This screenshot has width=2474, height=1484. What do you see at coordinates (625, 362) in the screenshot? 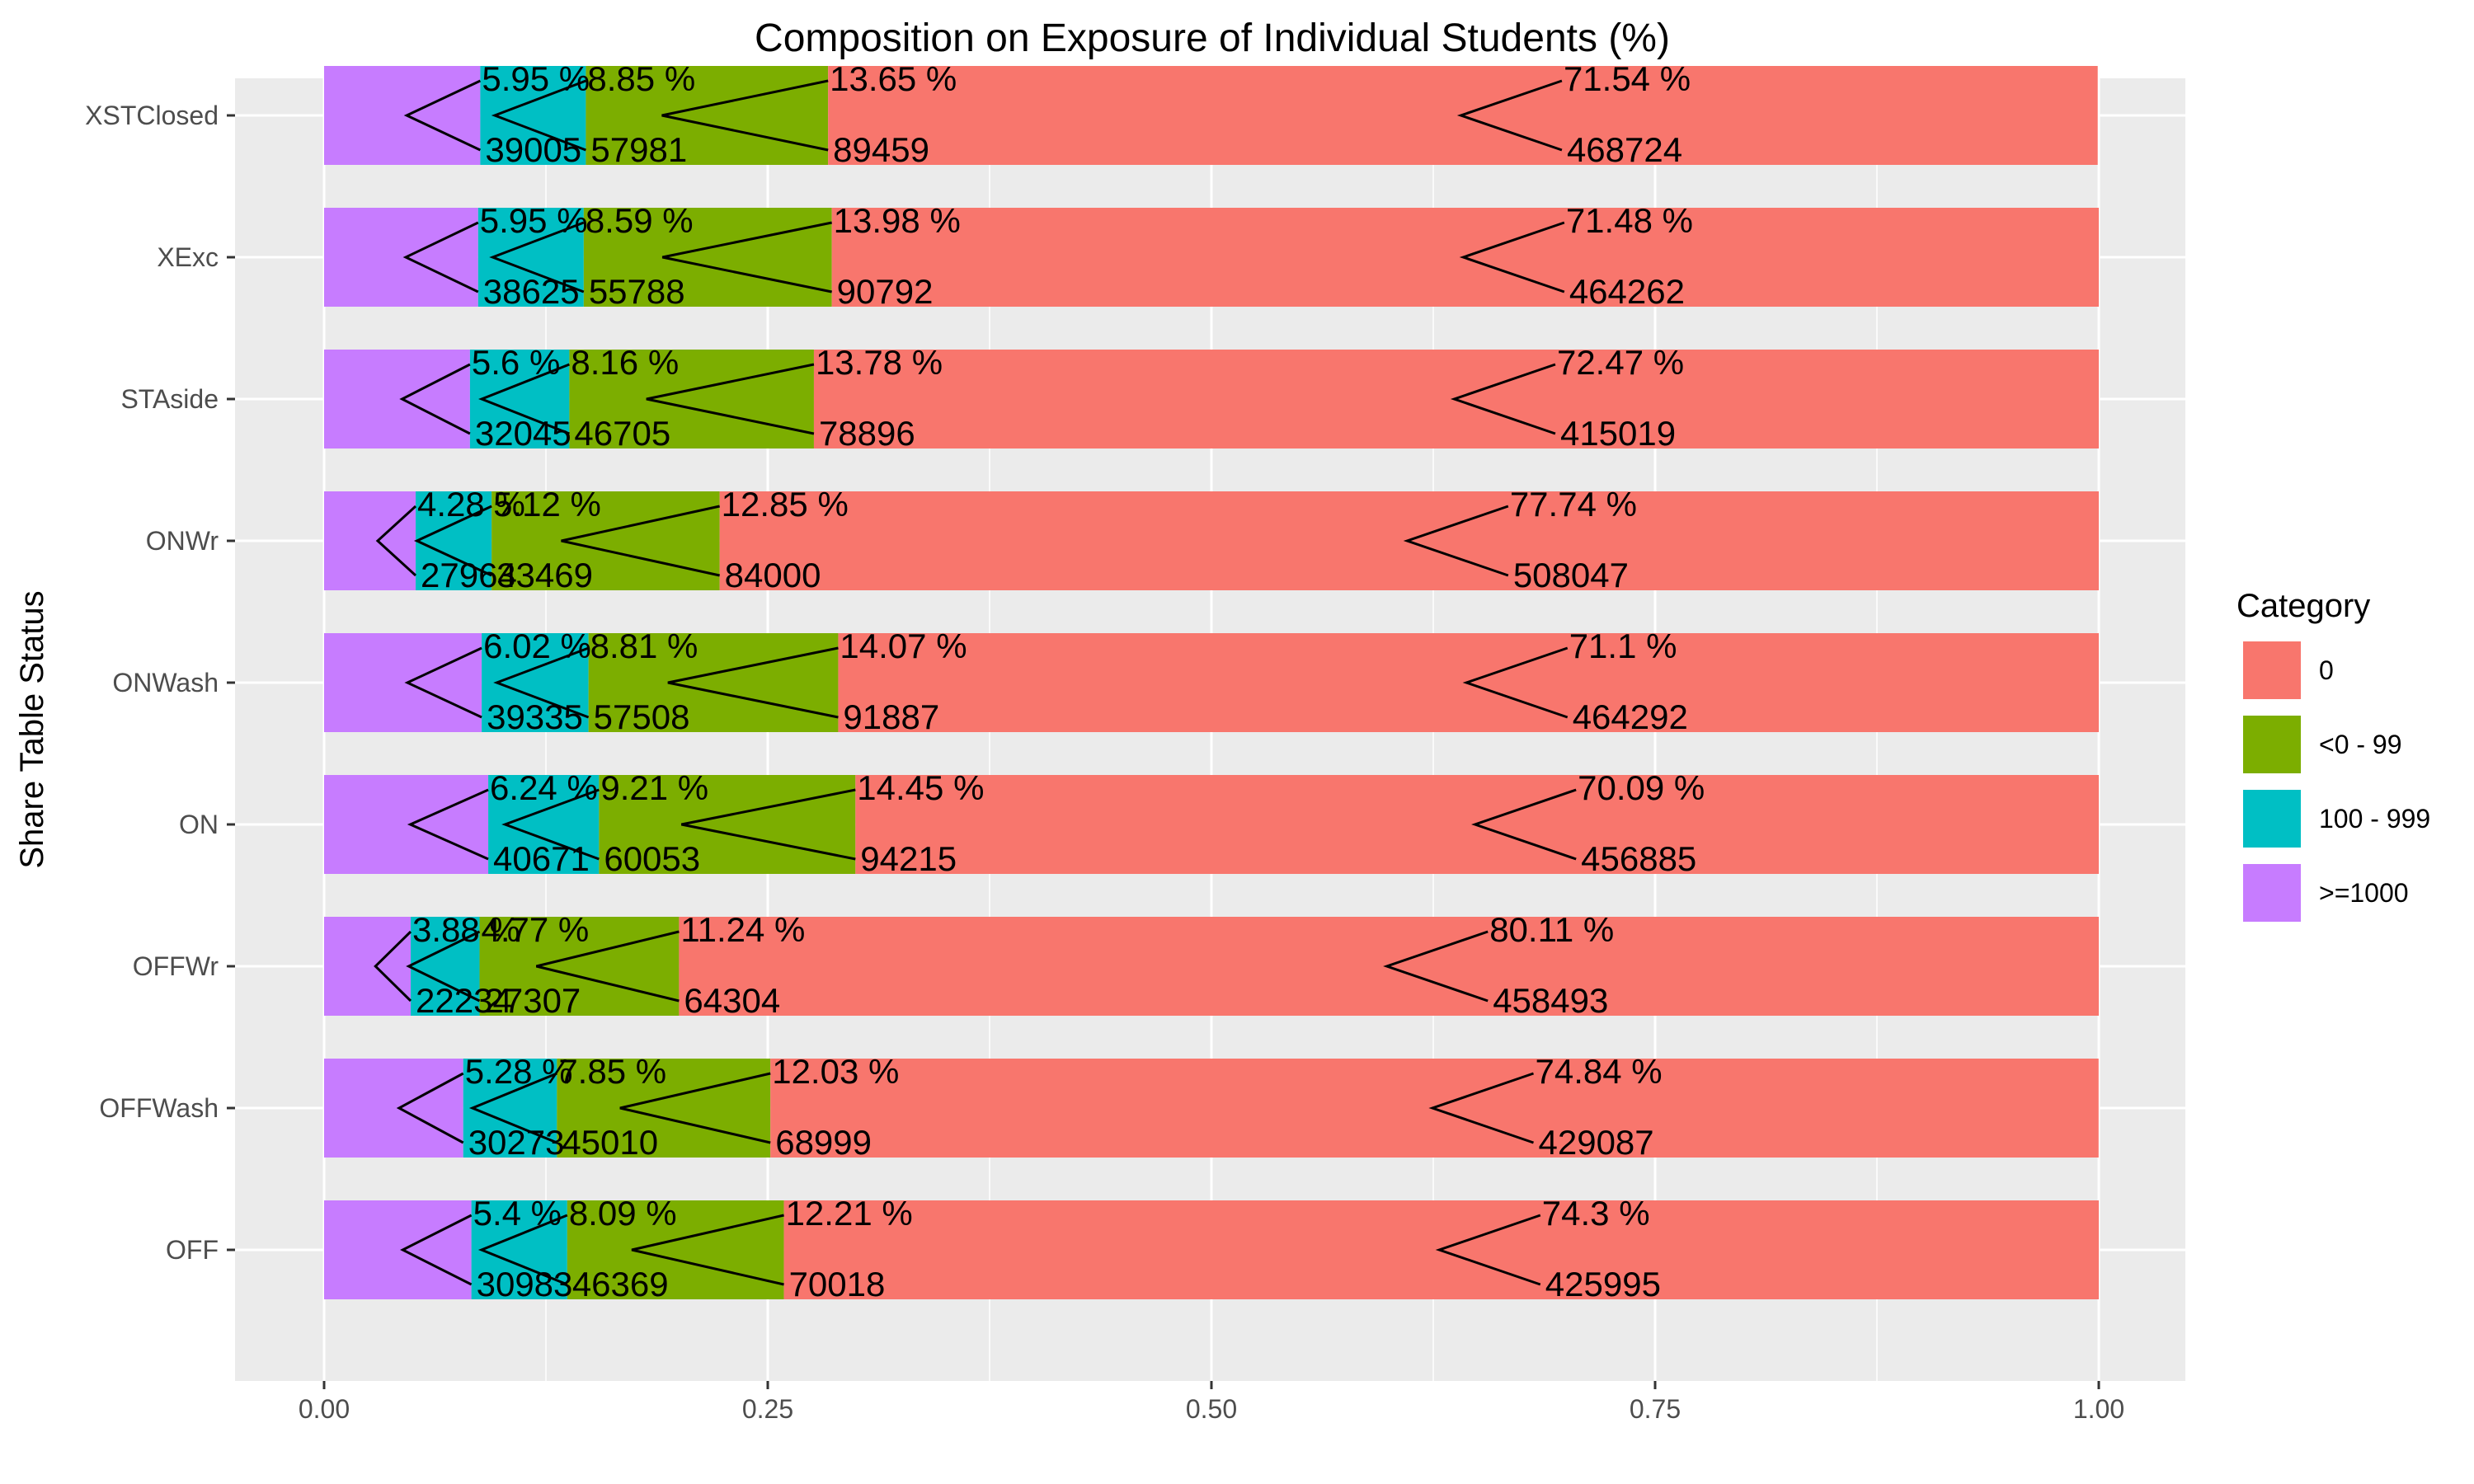
I see `percent-label: 8.16 %` at bounding box center [625, 362].